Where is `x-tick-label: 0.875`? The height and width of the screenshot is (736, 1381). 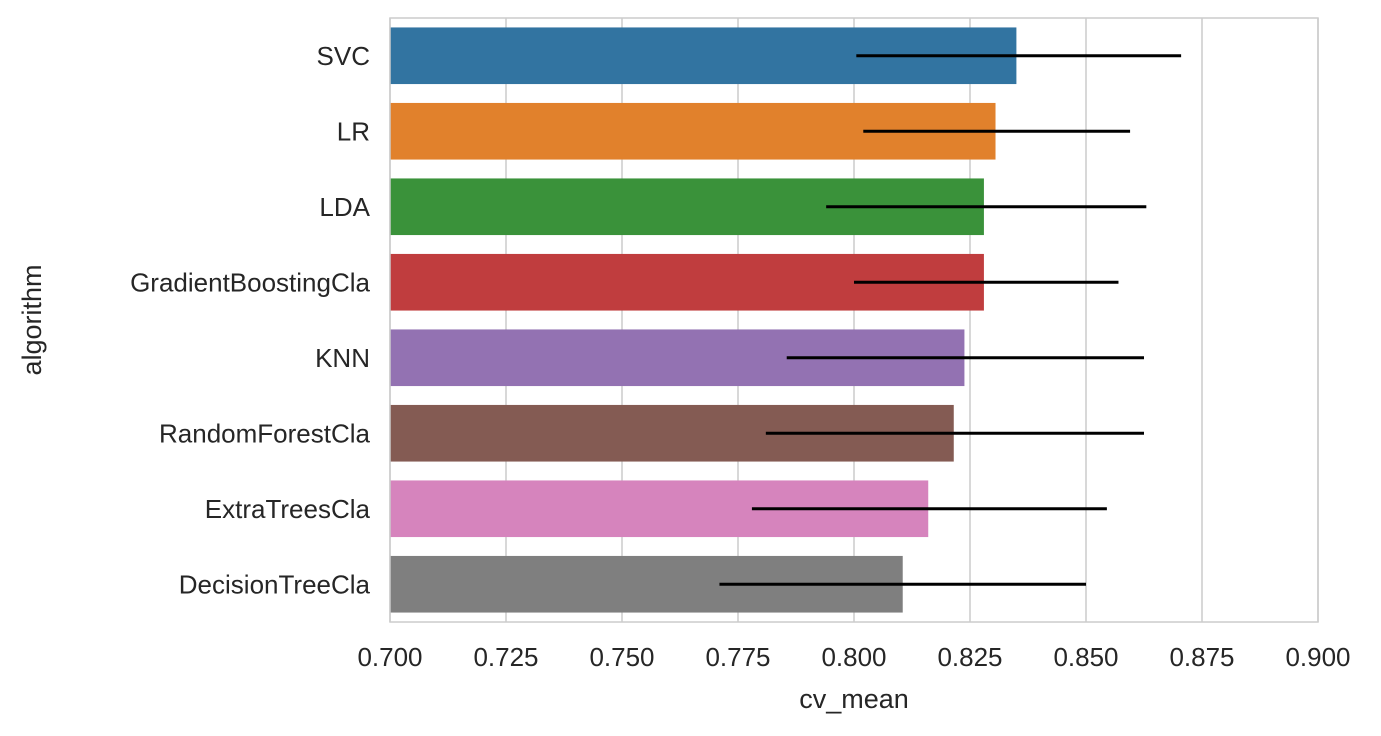
x-tick-label: 0.875 is located at coordinates (1201, 657).